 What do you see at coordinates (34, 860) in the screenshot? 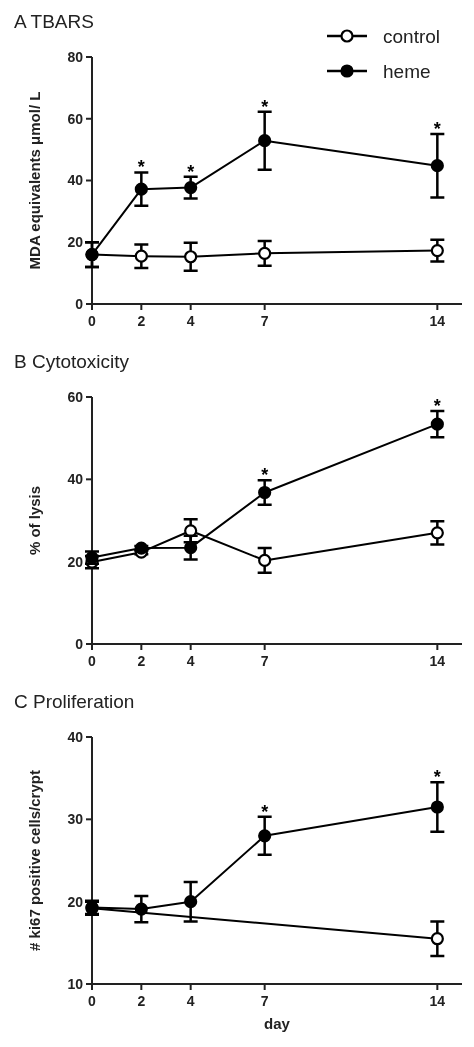
I see `y-axis-title: # ki67 positive cells/crypt` at bounding box center [34, 860].